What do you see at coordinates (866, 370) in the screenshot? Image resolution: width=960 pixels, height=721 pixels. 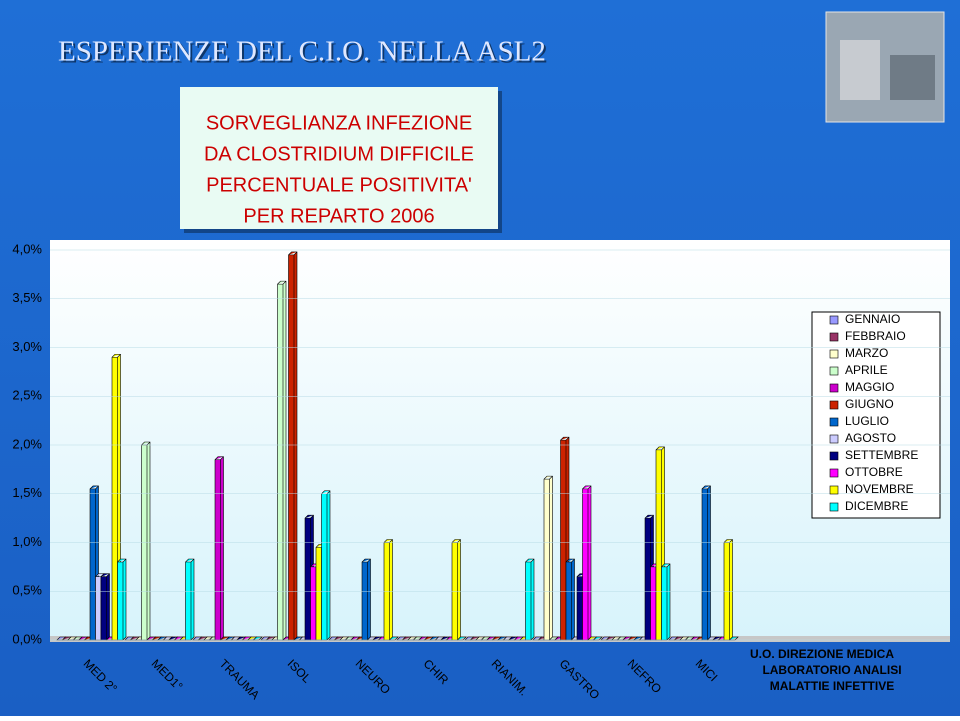 I see `legend-label: APRILE` at bounding box center [866, 370].